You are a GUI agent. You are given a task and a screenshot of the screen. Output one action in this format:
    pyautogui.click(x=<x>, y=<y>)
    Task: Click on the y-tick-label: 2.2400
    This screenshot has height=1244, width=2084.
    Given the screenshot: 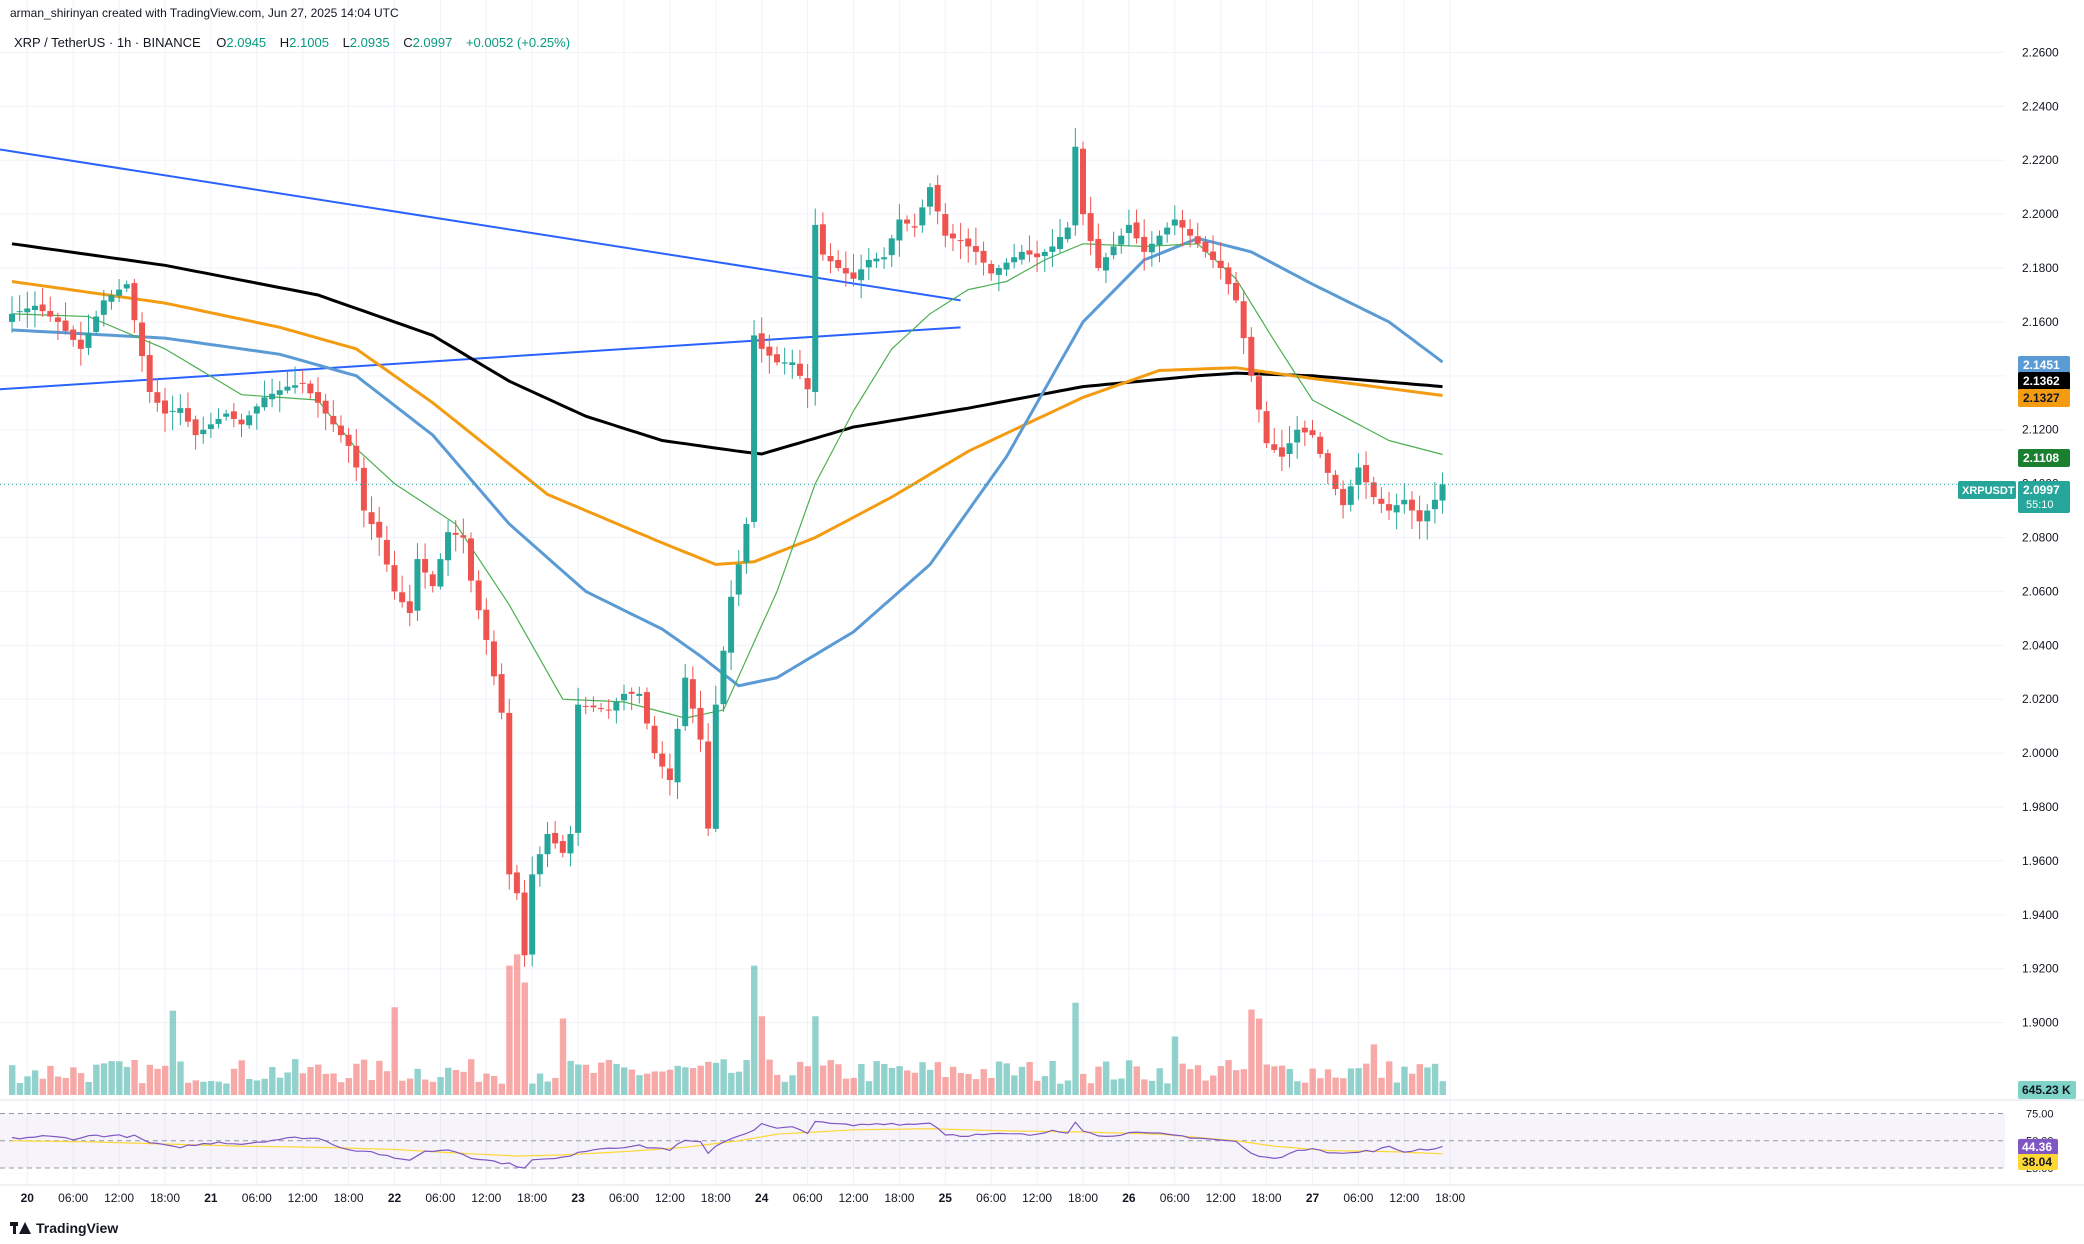 What is the action you would take?
    pyautogui.click(x=2040, y=106)
    